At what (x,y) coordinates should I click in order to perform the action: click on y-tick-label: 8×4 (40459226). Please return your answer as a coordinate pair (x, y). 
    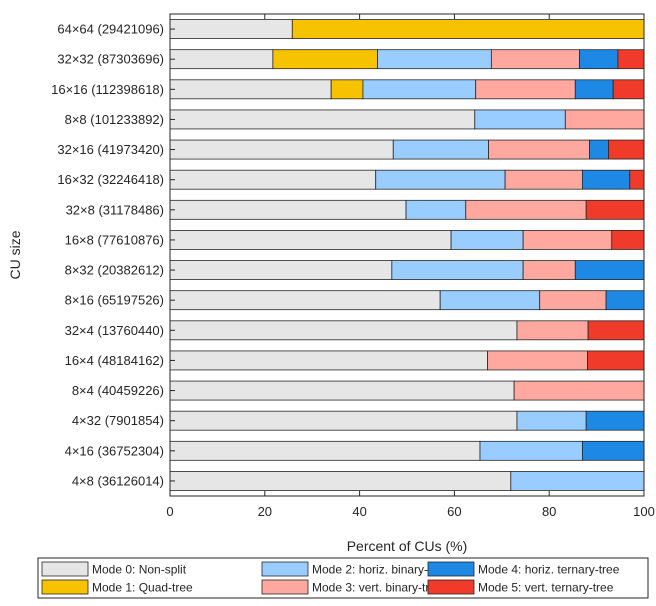
    Looking at the image, I should click on (118, 390).